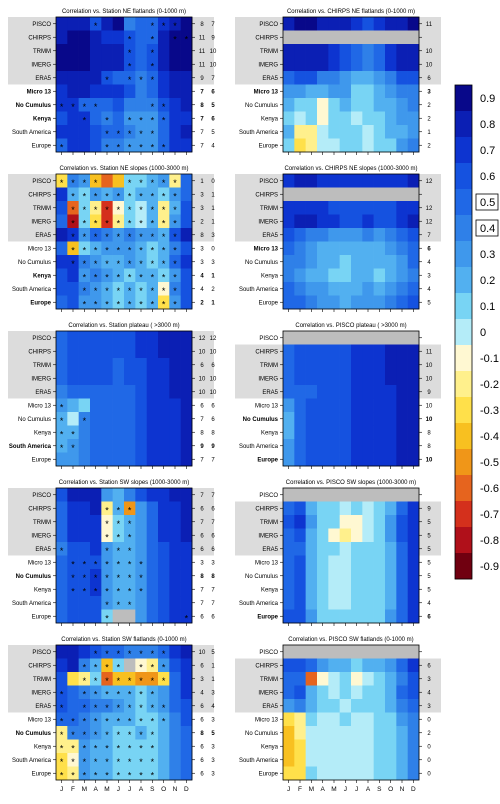 This screenshot has height=804, width=500. Describe the element at coordinates (351, 338) in the screenshot. I see `missing-row` at that location.